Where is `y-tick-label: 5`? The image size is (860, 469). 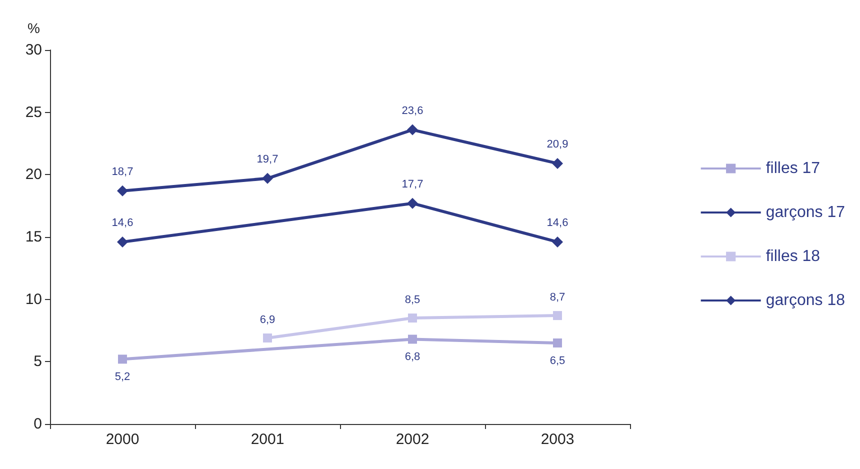 y-tick-label: 5 is located at coordinates (38, 361).